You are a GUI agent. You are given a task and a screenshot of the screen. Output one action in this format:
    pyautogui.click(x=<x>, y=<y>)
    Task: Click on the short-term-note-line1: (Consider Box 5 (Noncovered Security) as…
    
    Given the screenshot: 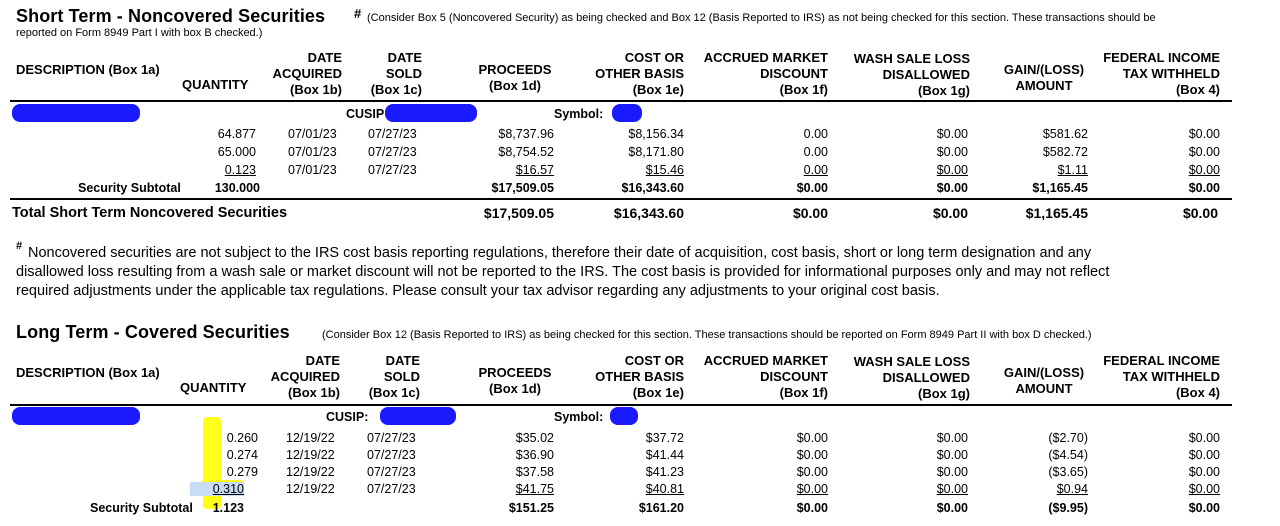 What is the action you would take?
    pyautogui.click(x=761, y=18)
    